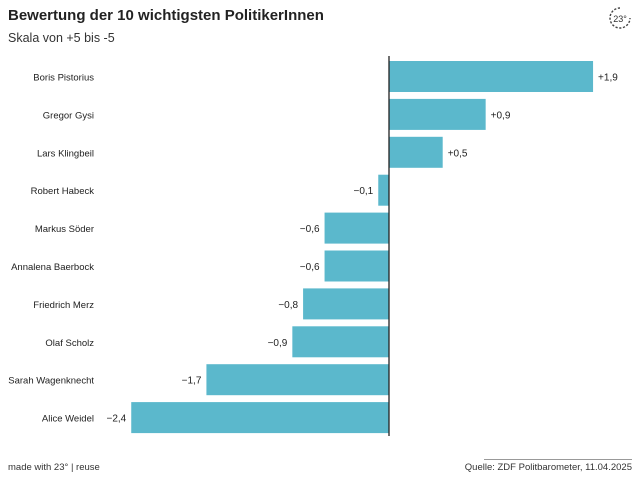 The height and width of the screenshot is (480, 640). What do you see at coordinates (364, 191) in the screenshot?
I see `value-label: −0,1` at bounding box center [364, 191].